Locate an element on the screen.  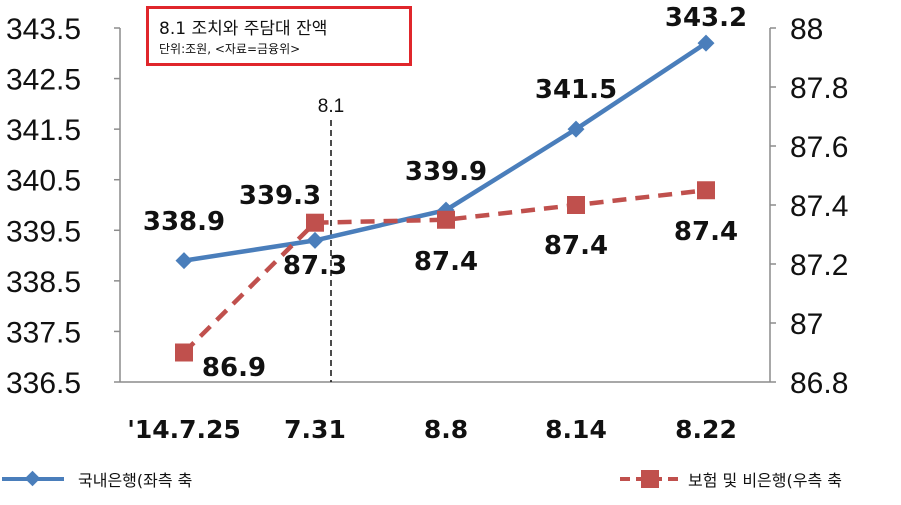
right-tick-label: 87.8 is located at coordinates (819, 88).